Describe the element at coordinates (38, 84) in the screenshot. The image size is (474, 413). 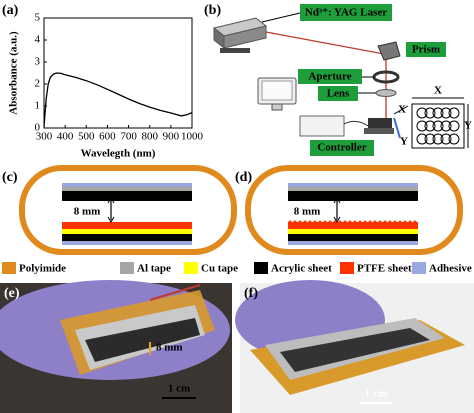
I see `y-tick-label: 2` at that location.